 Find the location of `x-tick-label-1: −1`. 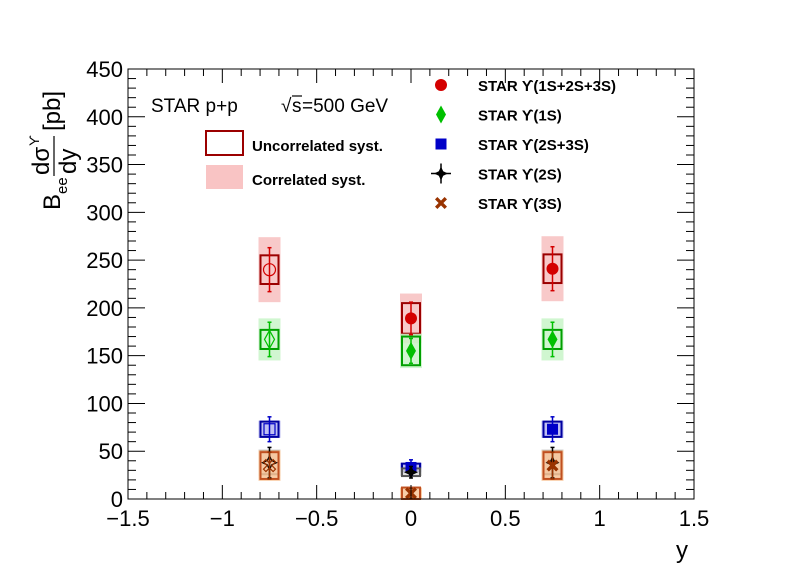

x-tick-label-1: −1 is located at coordinates (222, 518).